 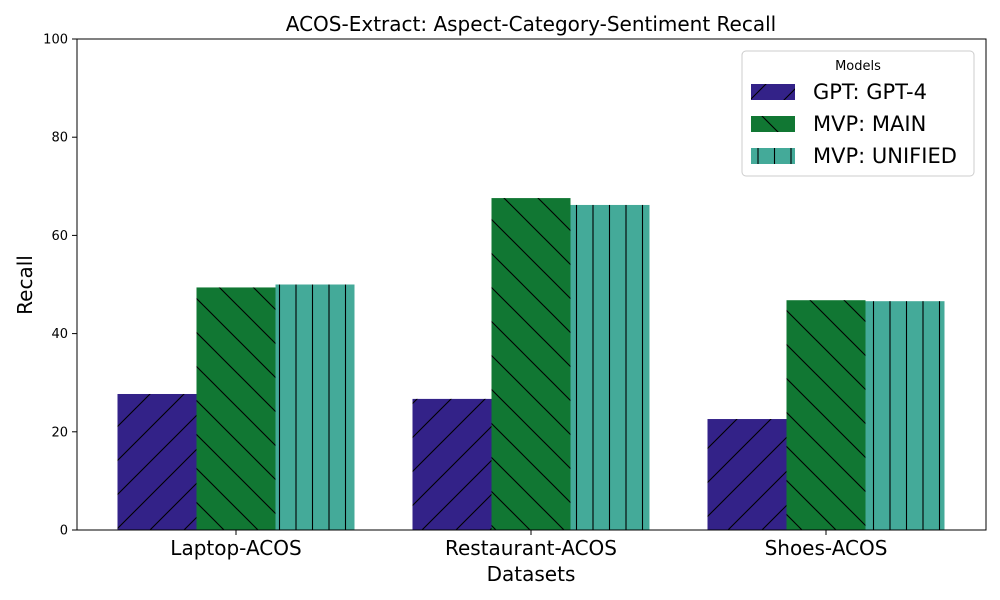 I want to click on y-axis-label: Recall, so click(x=25, y=285).